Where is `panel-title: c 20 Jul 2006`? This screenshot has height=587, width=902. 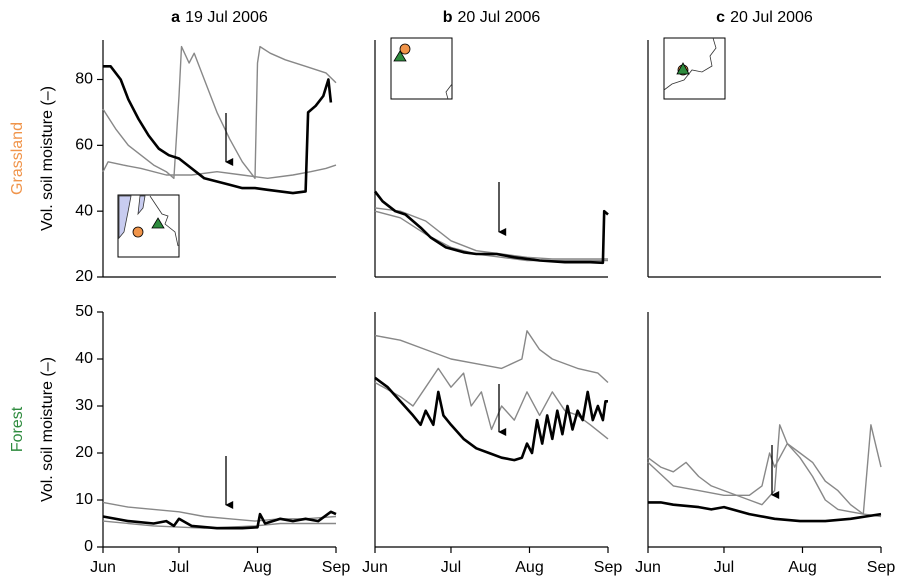 panel-title: c 20 Jul 2006 is located at coordinates (764, 17).